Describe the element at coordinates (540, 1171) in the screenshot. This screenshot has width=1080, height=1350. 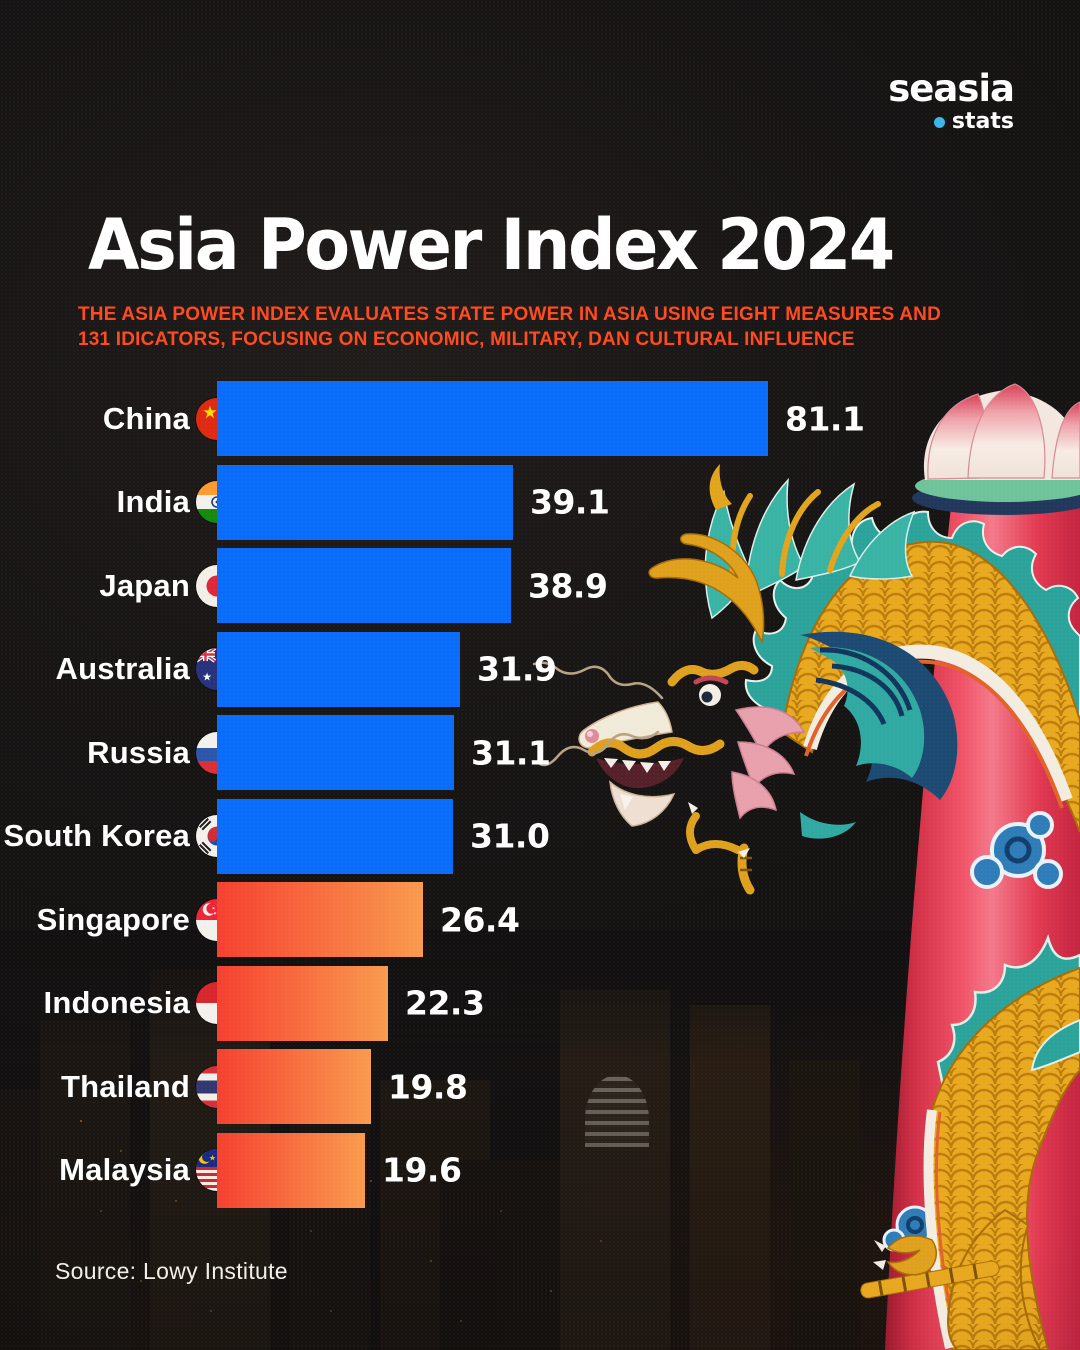
I see `chart-row: Malaysia ★ 19.6` at that location.